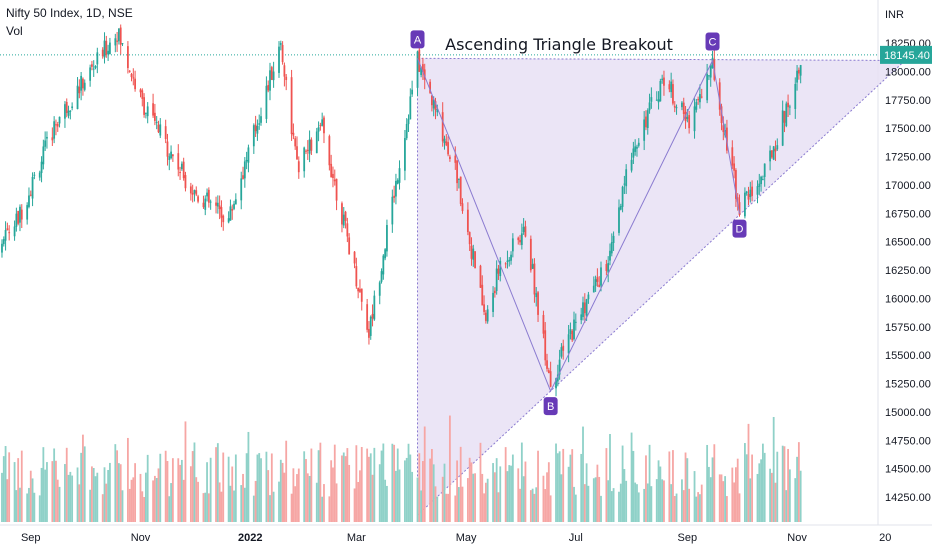 This screenshot has width=932, height=550. I want to click on y-tick-label: 15250.00, so click(908, 385).